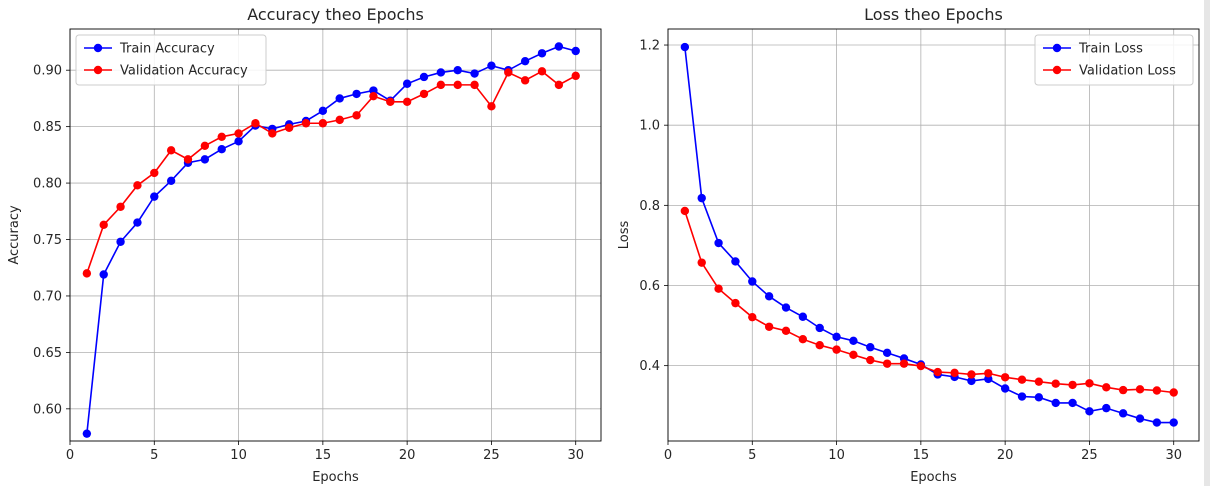 This screenshot has width=1210, height=490. I want to click on y-tick-label: 0.4, so click(649, 366).